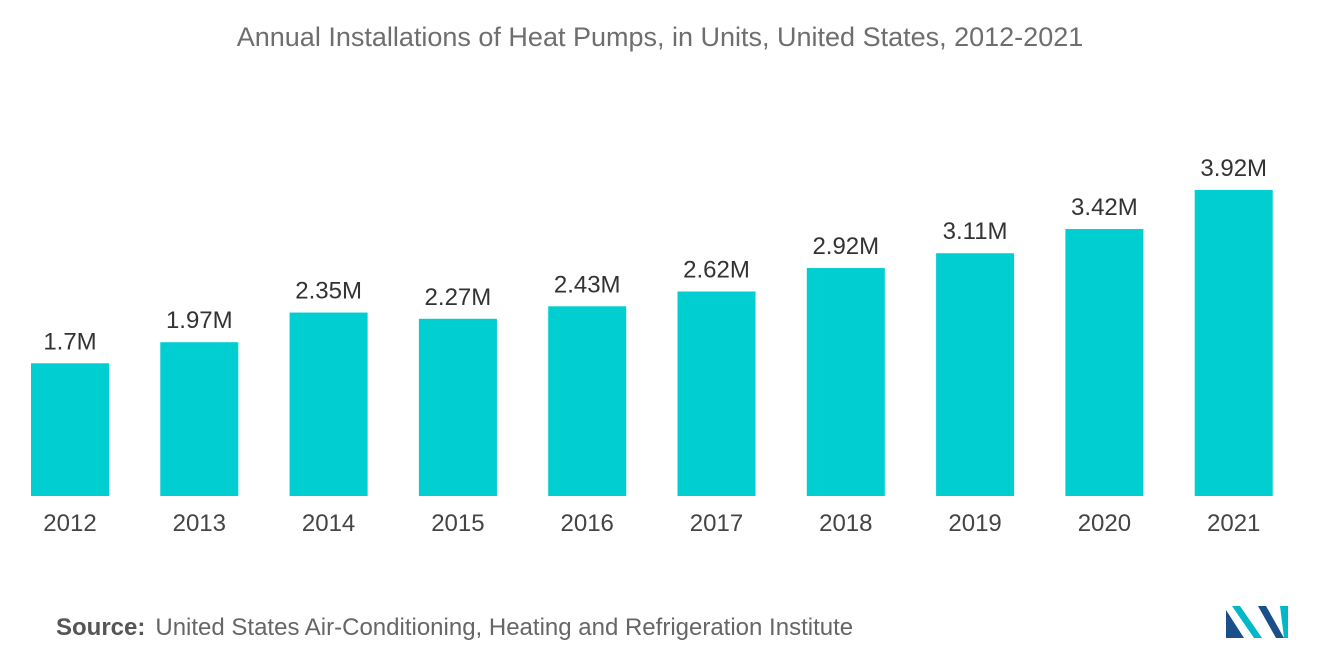  Describe the element at coordinates (458, 297) in the screenshot. I see `value-label-2015: 2.27M` at that location.